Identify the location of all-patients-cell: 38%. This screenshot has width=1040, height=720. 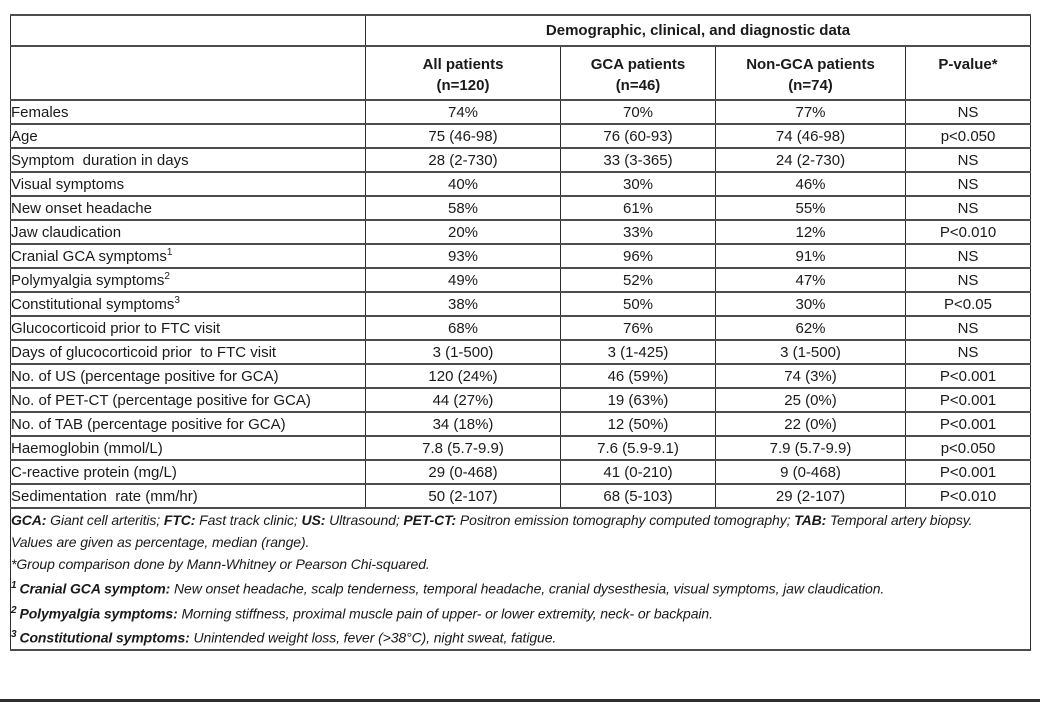
(463, 304).